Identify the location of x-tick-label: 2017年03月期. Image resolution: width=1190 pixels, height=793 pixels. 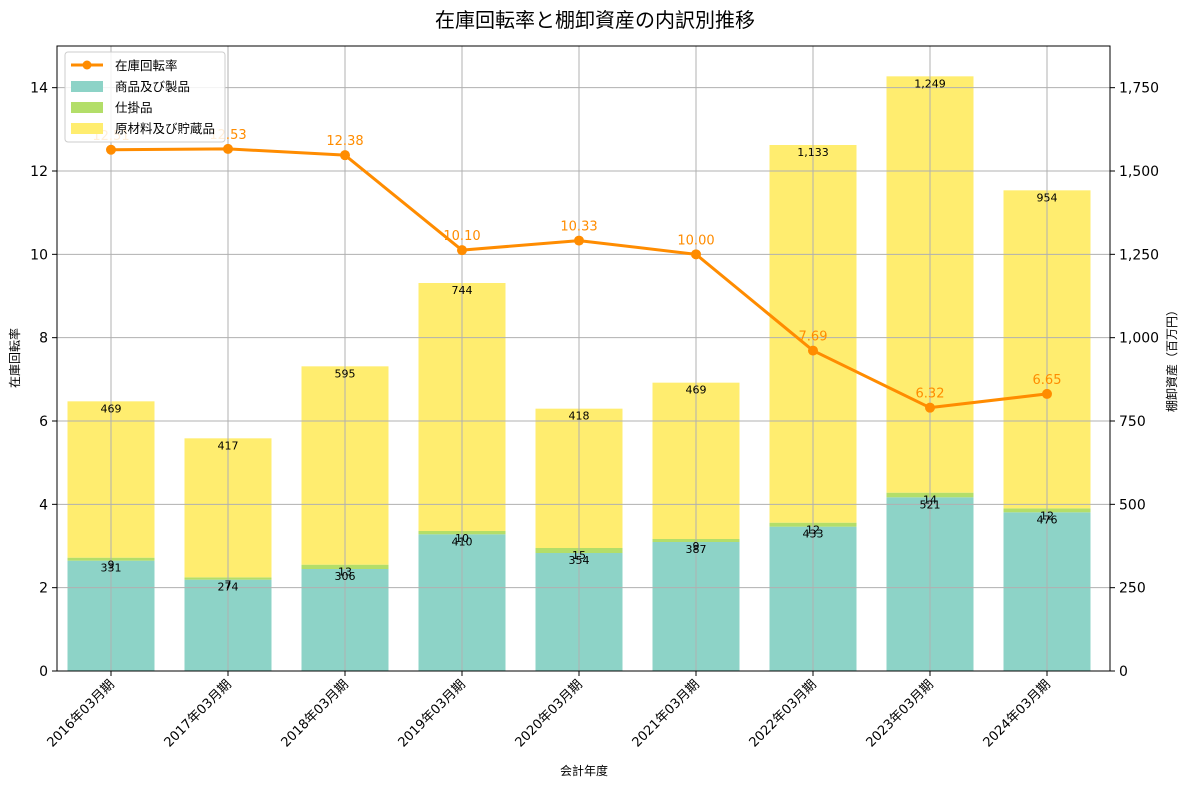
(198, 713).